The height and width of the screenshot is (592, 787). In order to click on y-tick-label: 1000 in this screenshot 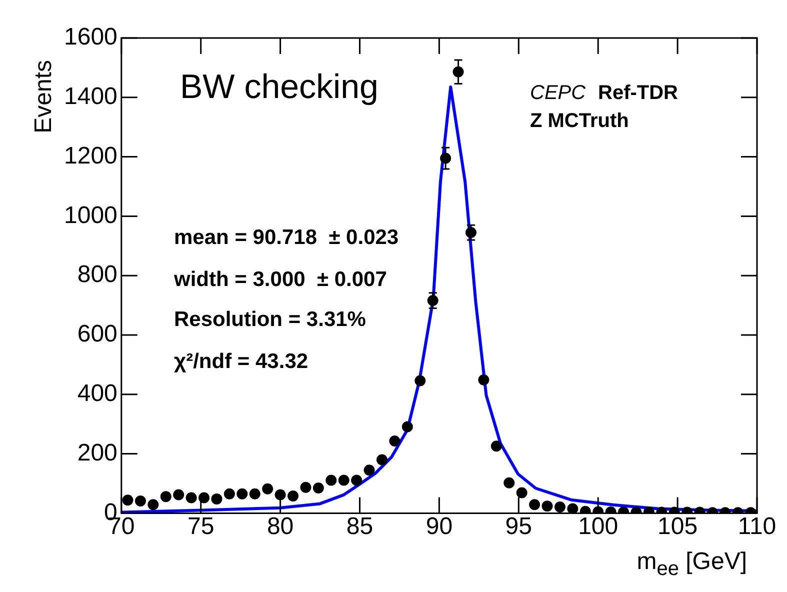, I will do `click(91, 215)`.